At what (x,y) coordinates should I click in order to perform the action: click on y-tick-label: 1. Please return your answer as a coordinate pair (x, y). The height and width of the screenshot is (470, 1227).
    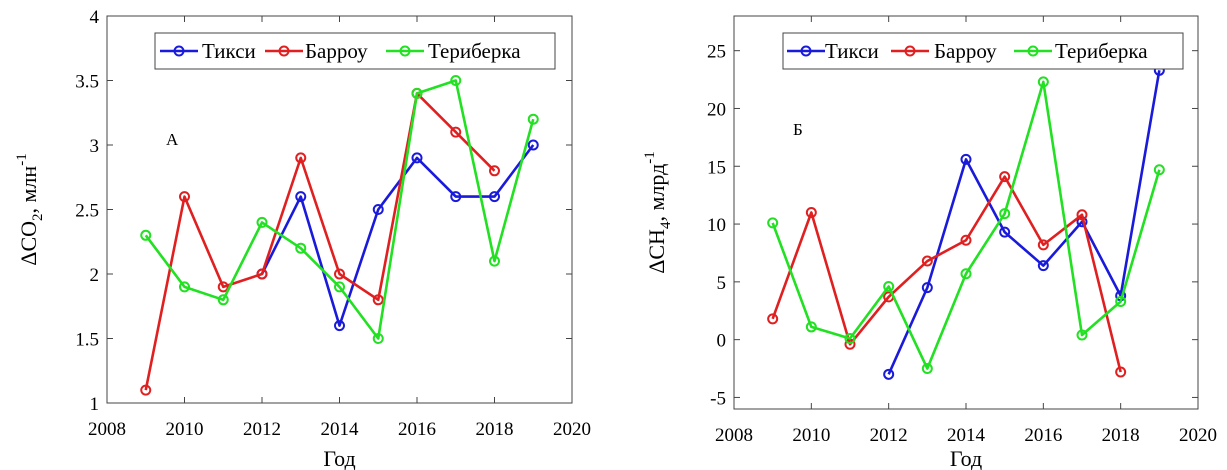
    Looking at the image, I should click on (95, 404).